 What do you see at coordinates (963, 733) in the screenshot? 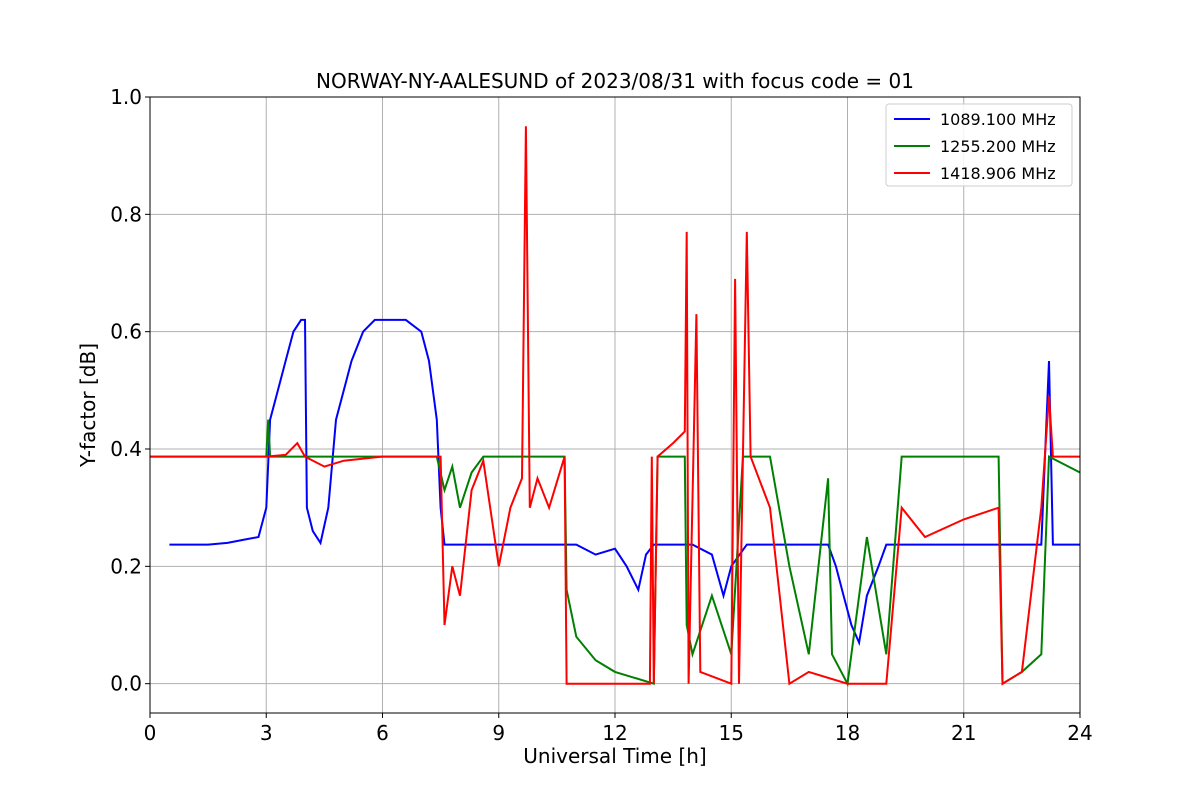
I see `x-tick-label: 21` at bounding box center [963, 733].